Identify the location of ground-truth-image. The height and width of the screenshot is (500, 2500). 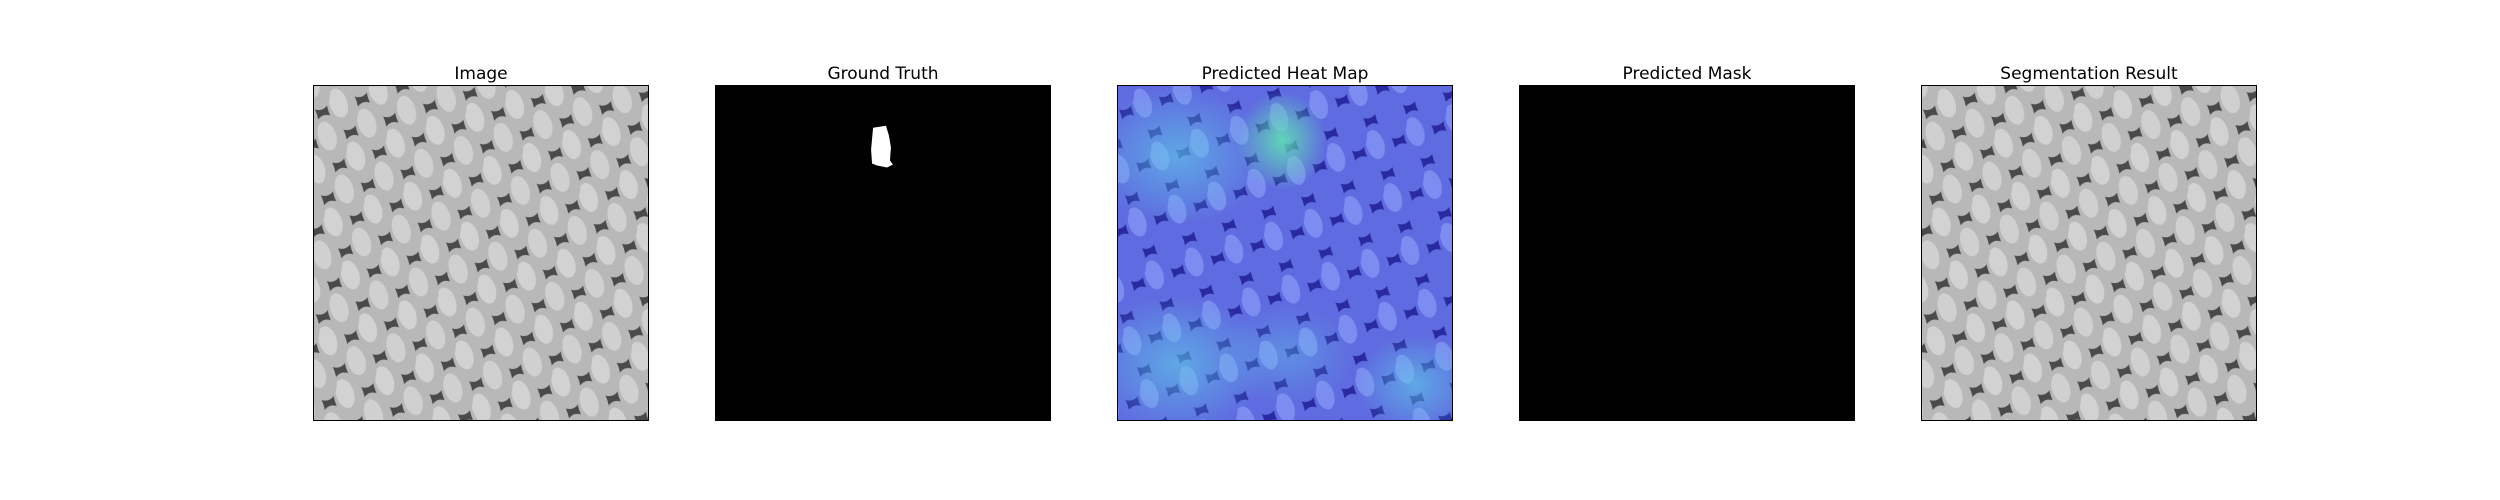
(883, 253).